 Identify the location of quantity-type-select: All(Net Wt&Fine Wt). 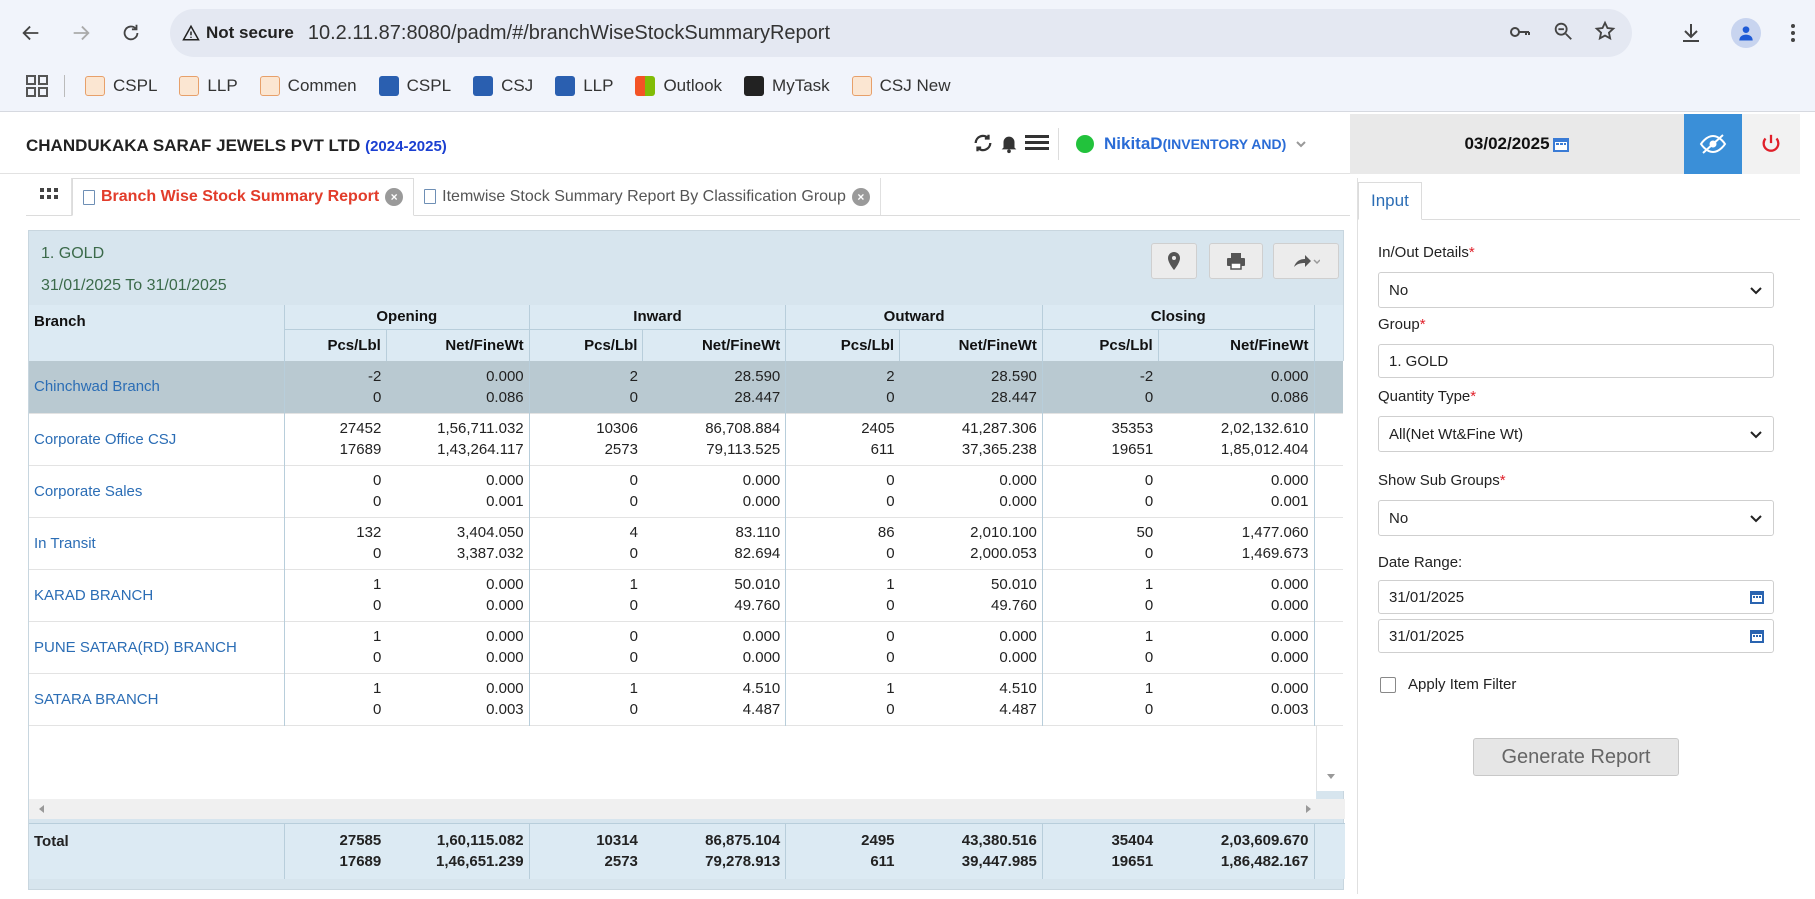
(1576, 434).